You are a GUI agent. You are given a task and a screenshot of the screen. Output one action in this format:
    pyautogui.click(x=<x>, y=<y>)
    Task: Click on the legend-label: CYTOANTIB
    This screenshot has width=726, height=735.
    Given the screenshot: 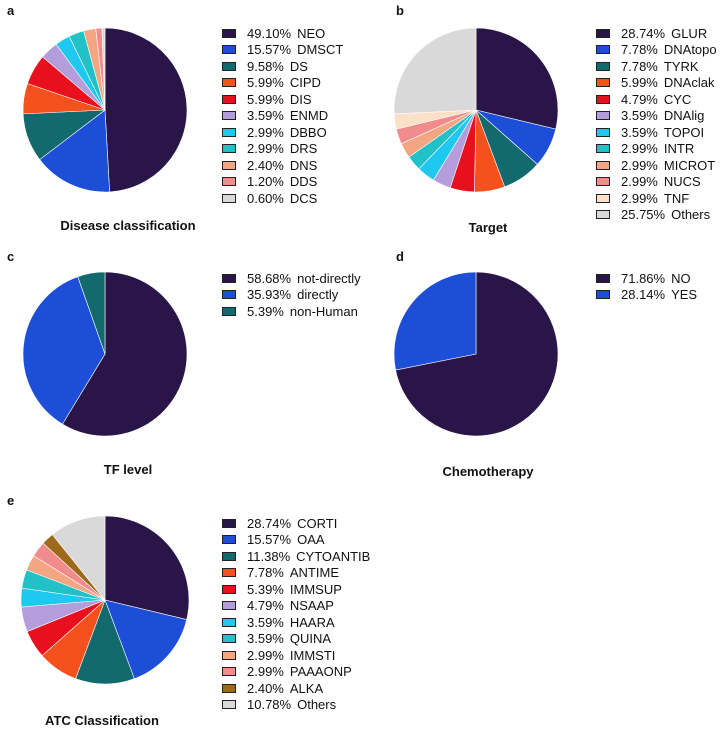 What is the action you would take?
    pyautogui.click(x=333, y=556)
    